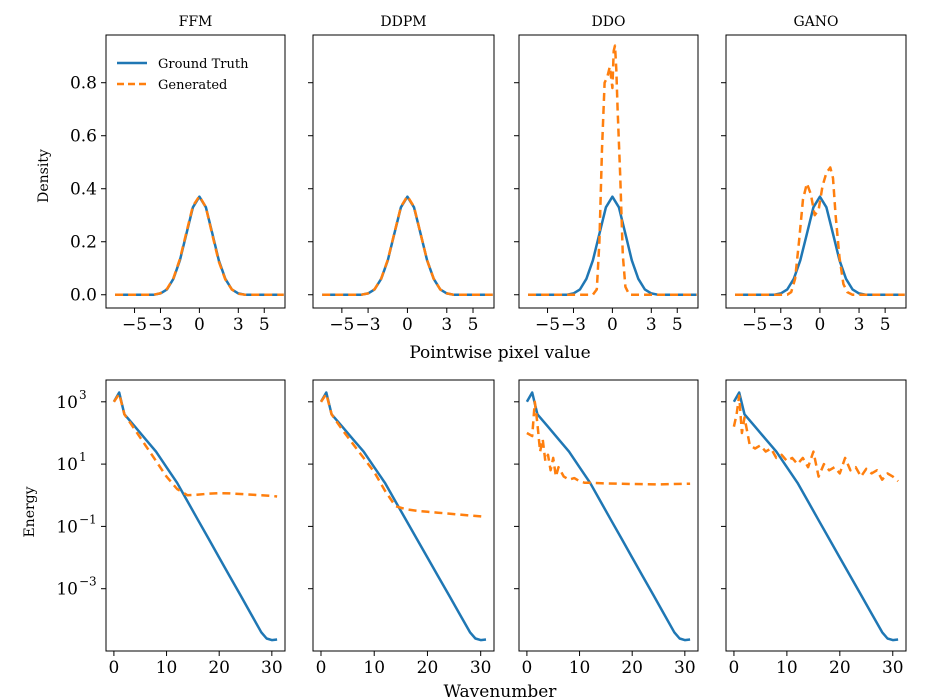 The width and height of the screenshot is (934, 700). What do you see at coordinates (203, 64) in the screenshot?
I see `legend-ground-truth-label: Ground Truth` at bounding box center [203, 64].